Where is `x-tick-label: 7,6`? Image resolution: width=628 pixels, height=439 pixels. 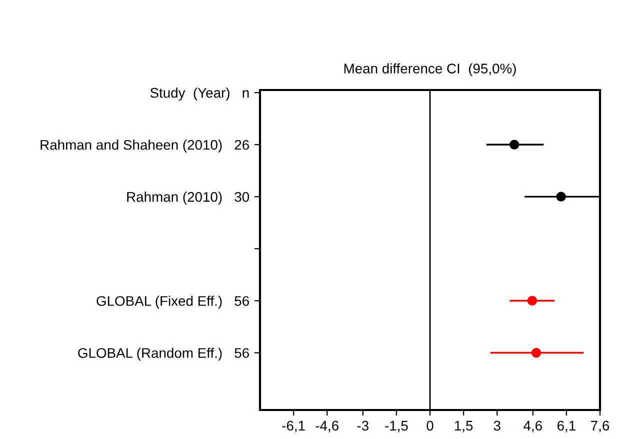
x-tick-label: 7,6 is located at coordinates (600, 426).